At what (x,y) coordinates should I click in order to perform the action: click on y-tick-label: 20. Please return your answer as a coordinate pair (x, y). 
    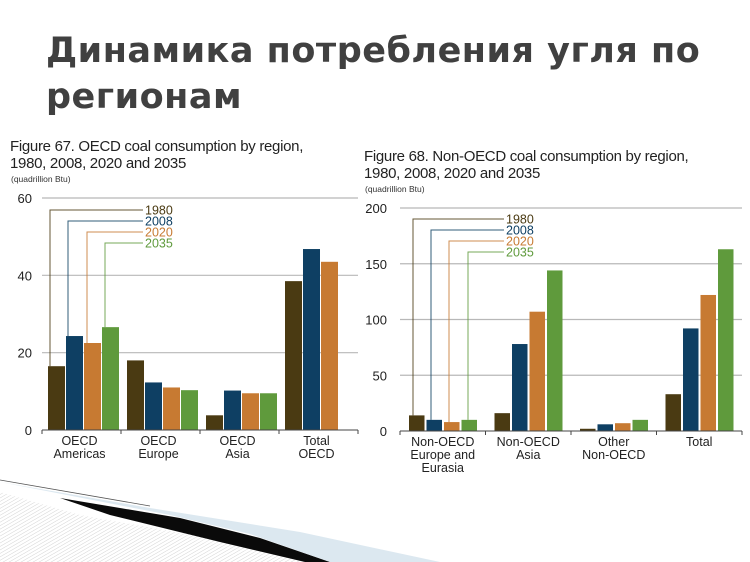
    Looking at the image, I should click on (25, 353).